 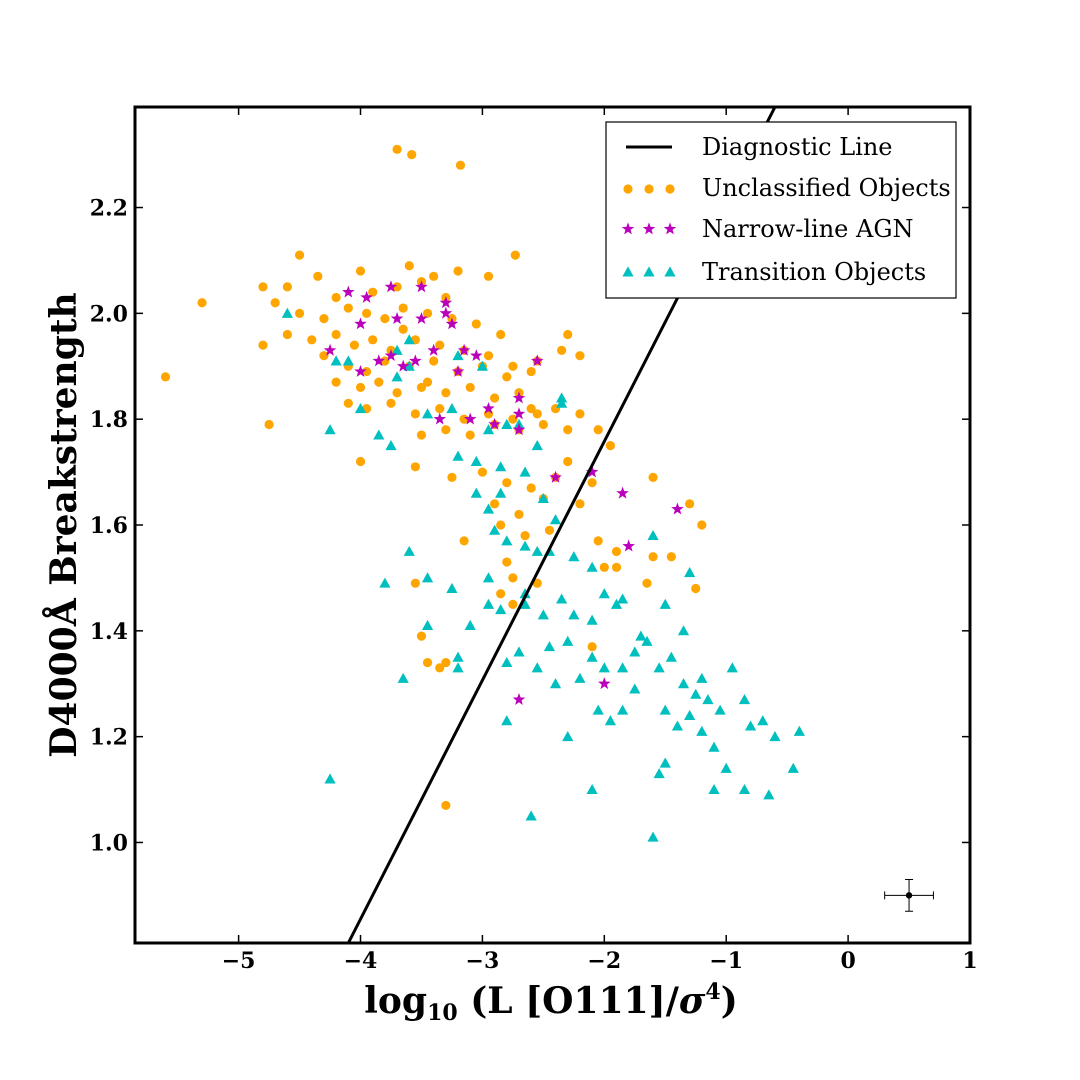 I want to click on x-axis-title-prefix: log, so click(x=395, y=1001).